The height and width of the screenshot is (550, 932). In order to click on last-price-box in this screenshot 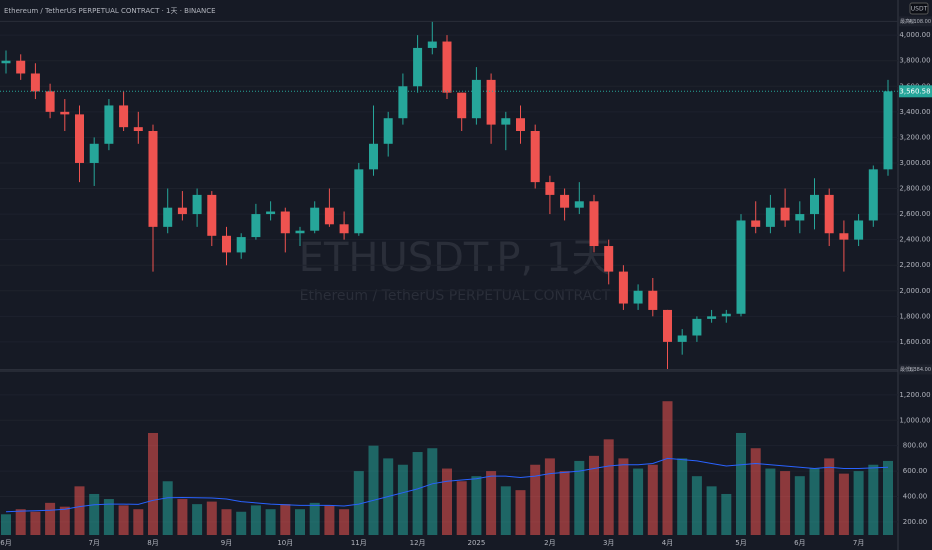, I will do `click(915, 91)`.